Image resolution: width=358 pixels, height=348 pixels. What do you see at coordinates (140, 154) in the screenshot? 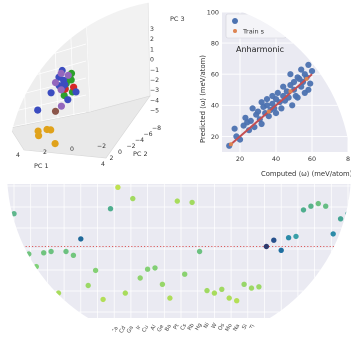
I see `pc2-axis-label: PC 2` at bounding box center [140, 154].